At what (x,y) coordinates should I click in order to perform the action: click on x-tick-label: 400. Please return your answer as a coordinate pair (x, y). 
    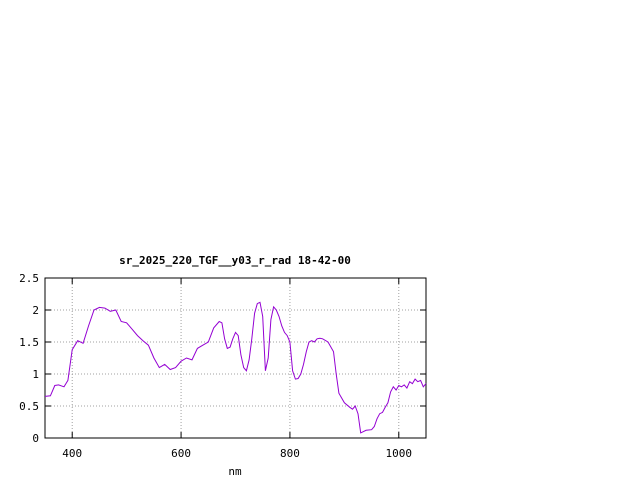
    Looking at the image, I should click on (72, 453).